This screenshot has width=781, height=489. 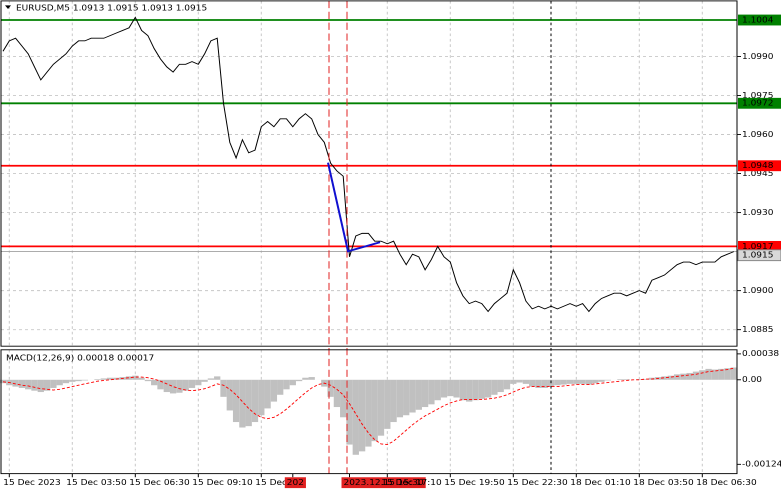 I want to click on level-label: 1.0948, so click(x=757, y=165).